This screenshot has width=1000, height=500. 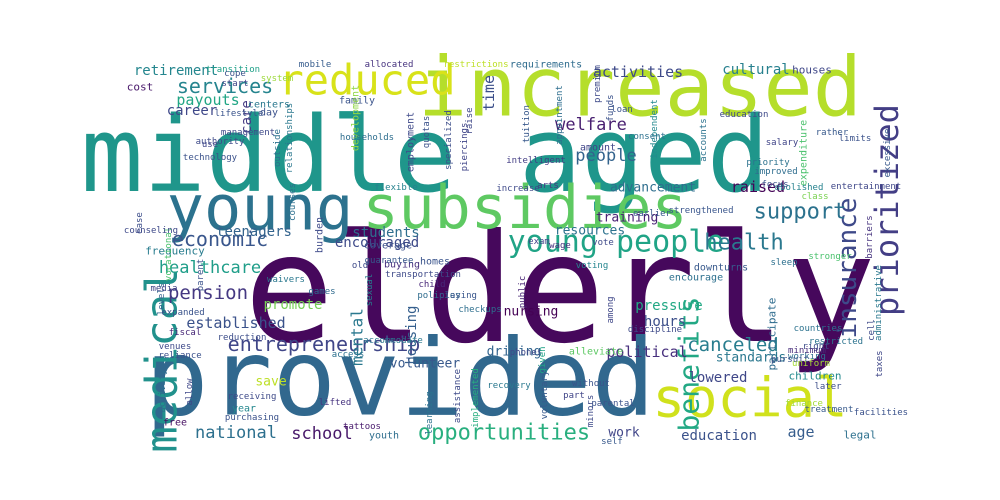 What do you see at coordinates (815, 376) in the screenshot?
I see `word-children: children` at bounding box center [815, 376].